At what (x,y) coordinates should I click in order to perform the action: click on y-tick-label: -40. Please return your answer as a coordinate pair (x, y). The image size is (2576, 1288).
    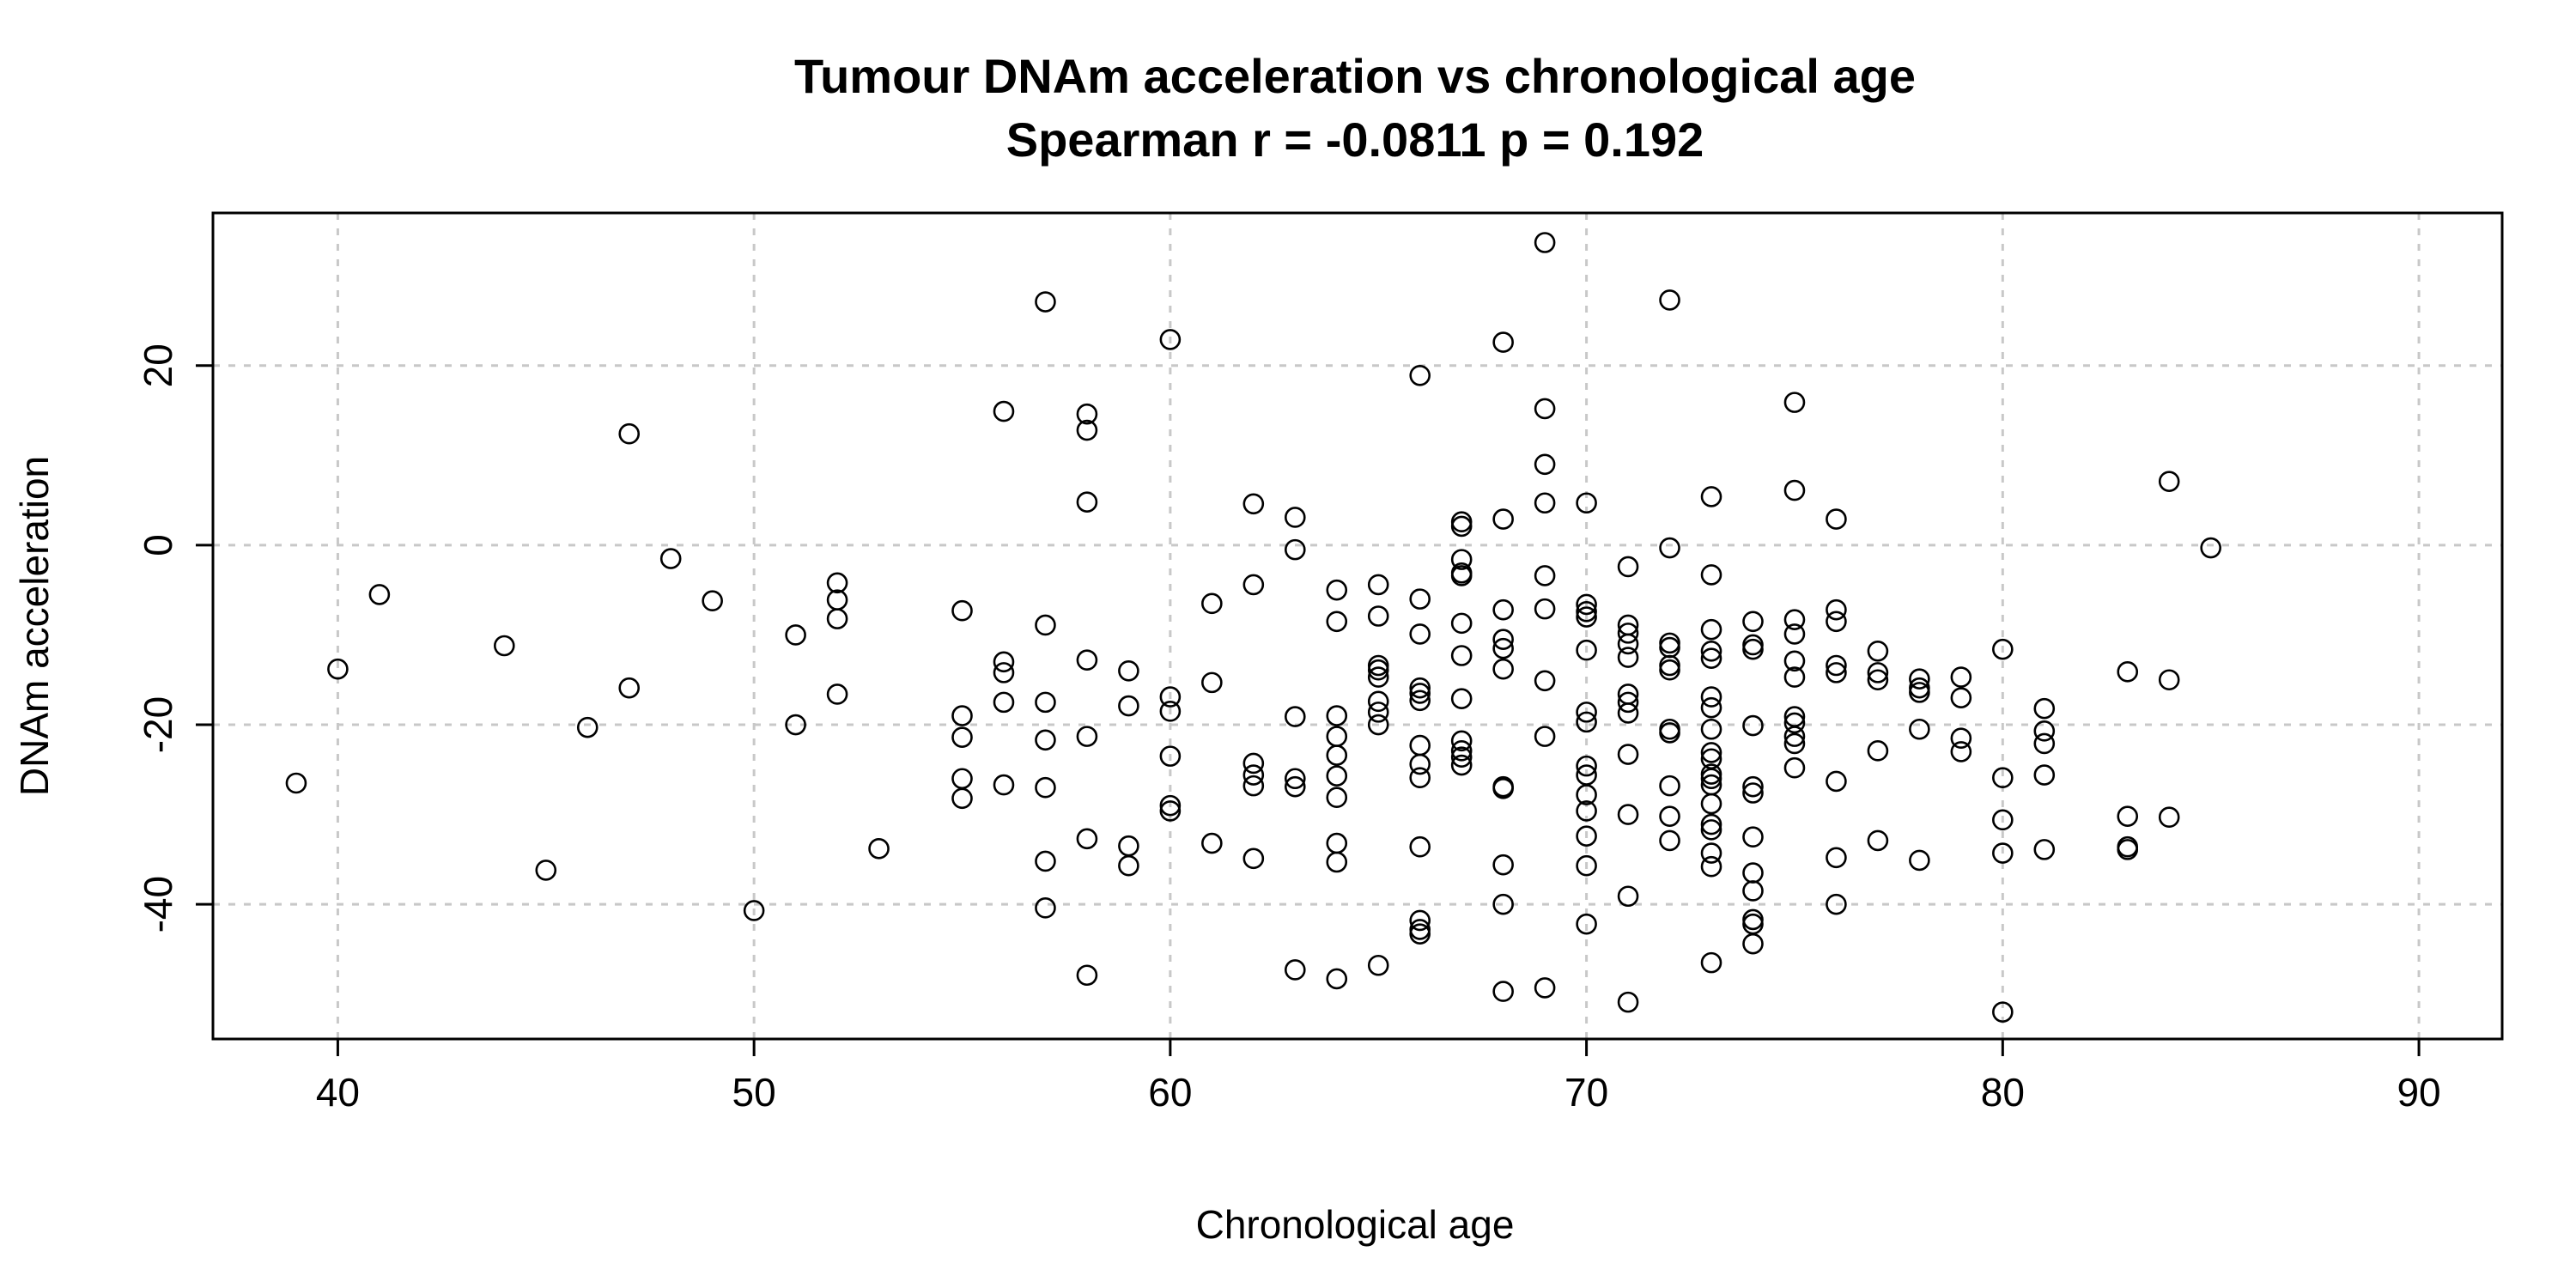
    Looking at the image, I should click on (158, 904).